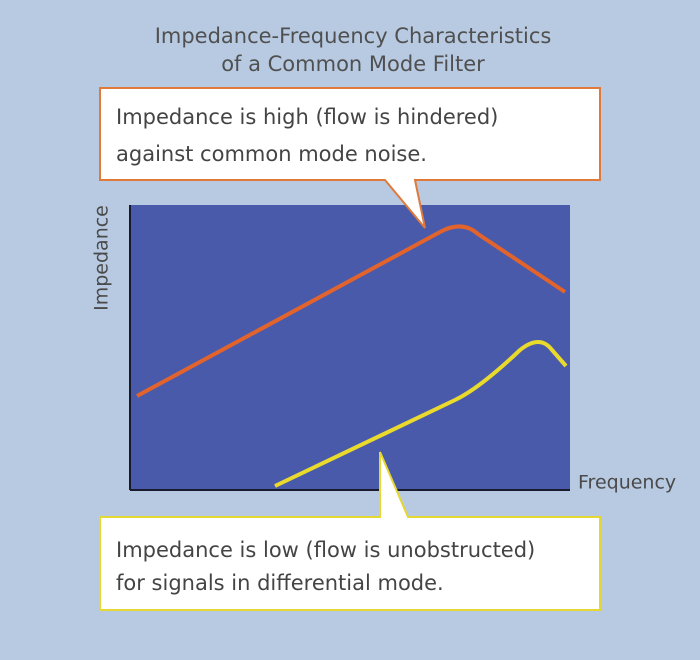  What do you see at coordinates (325, 550) in the screenshot?
I see `callout-text: Impedance is low (flow is unobstructed)` at bounding box center [325, 550].